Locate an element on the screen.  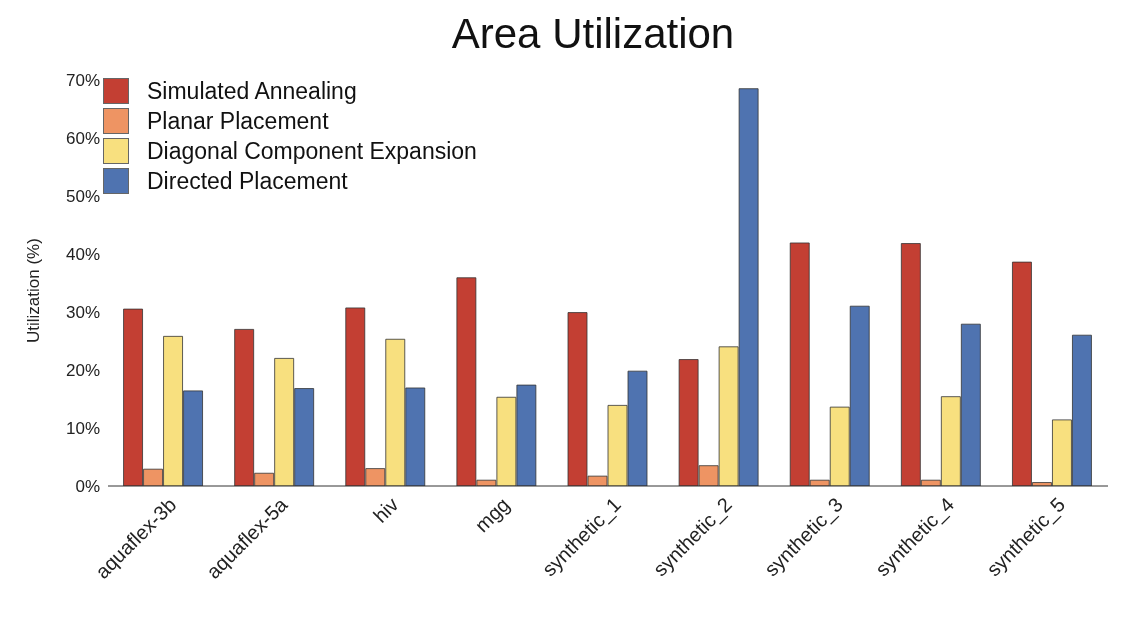
y-tick-label: 60% is located at coordinates (82, 139).